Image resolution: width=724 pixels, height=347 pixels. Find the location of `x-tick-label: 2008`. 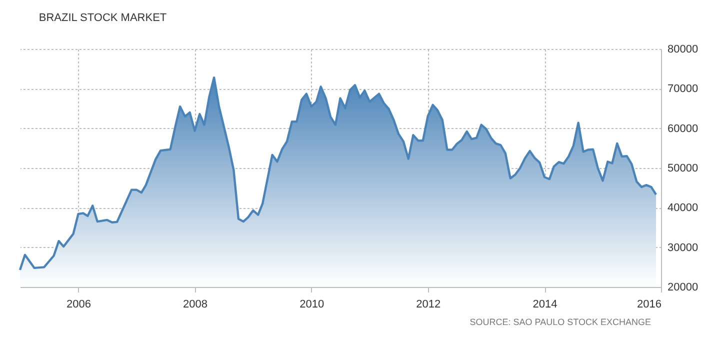

x-tick-label: 2008 is located at coordinates (195, 304).